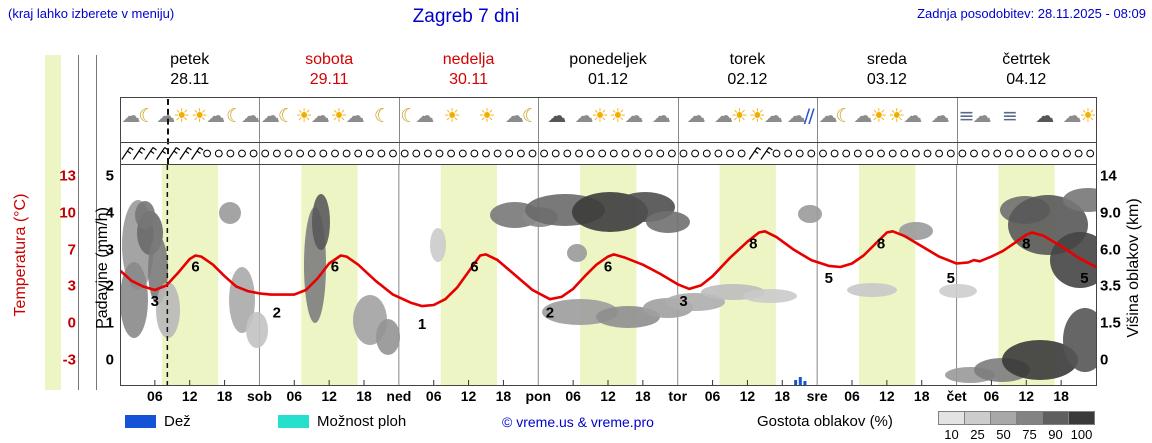  I want to click on cloud-height-tick: 6.0, so click(1110, 250).